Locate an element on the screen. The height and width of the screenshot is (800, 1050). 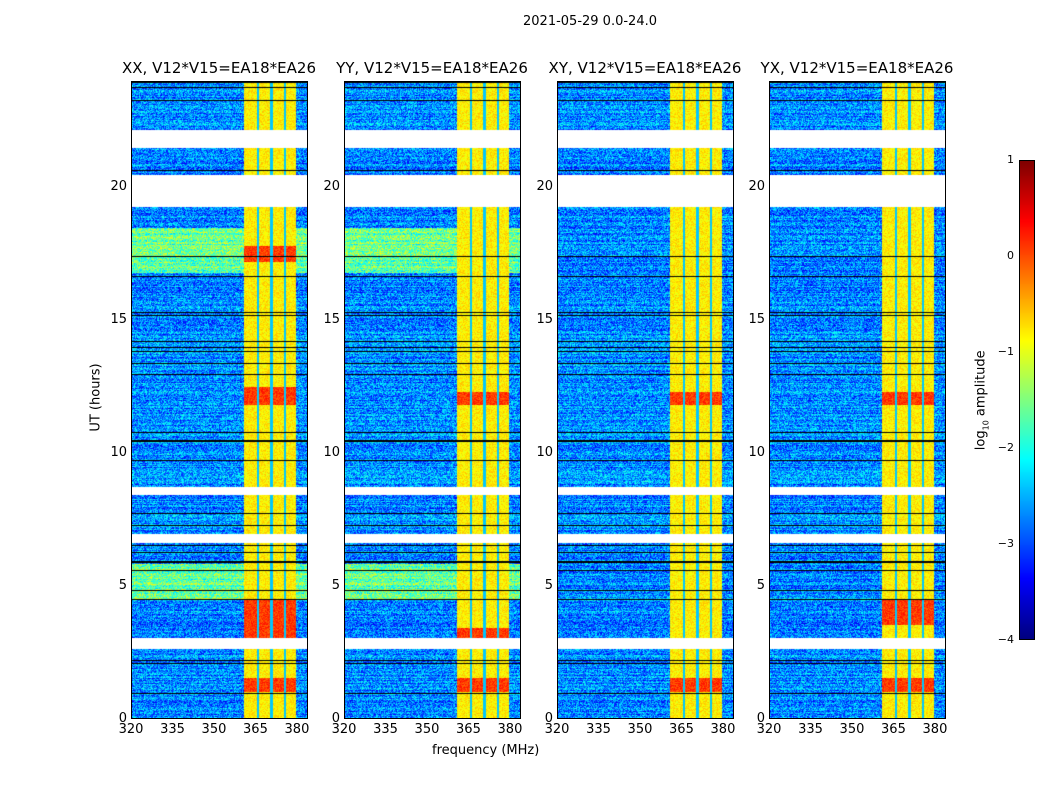
colorbar-tick-label: 1 is located at coordinates (1010, 159).